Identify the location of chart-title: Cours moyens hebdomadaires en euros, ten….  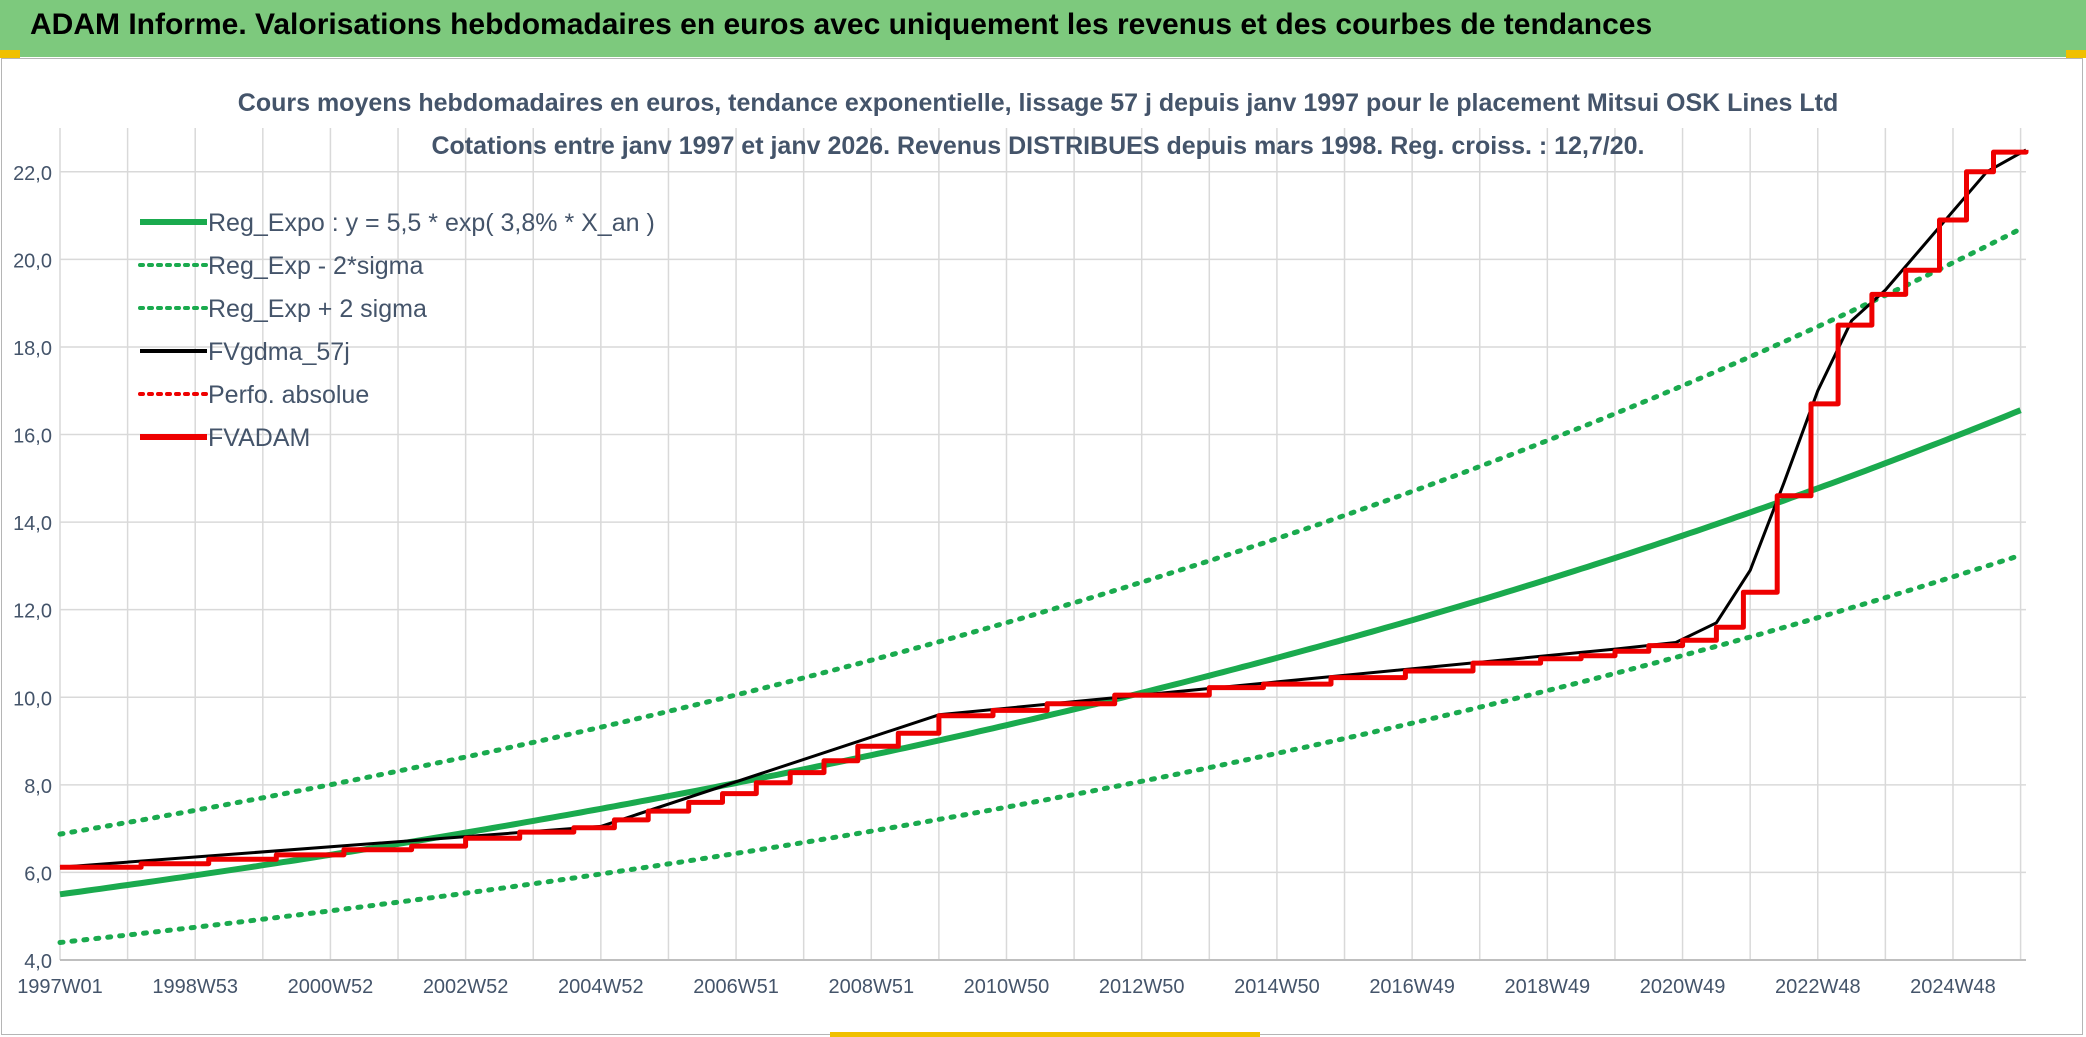
(1038, 103).